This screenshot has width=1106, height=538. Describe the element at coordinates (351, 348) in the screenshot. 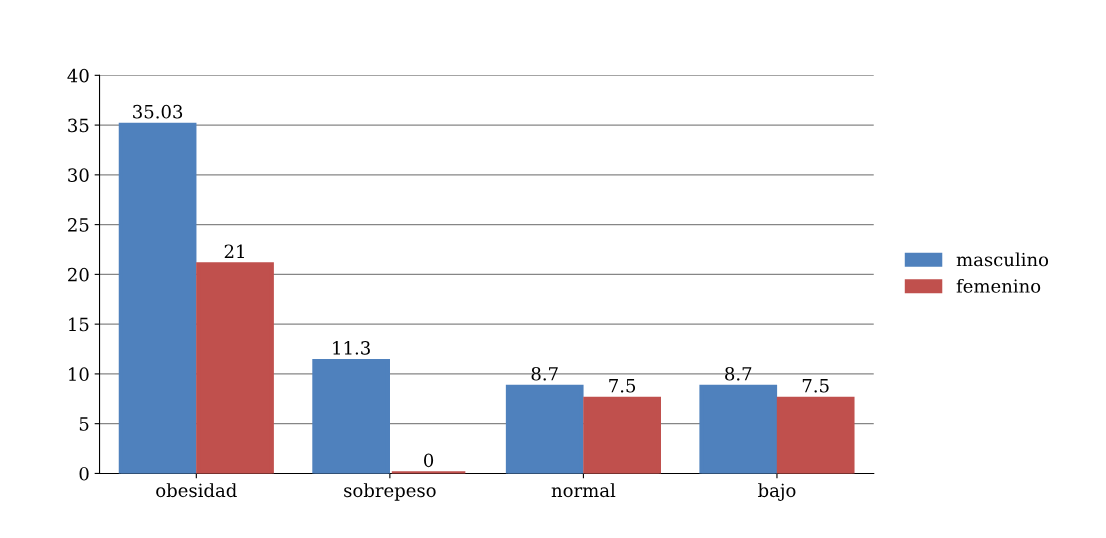

I see `data-label: 11.3` at that location.